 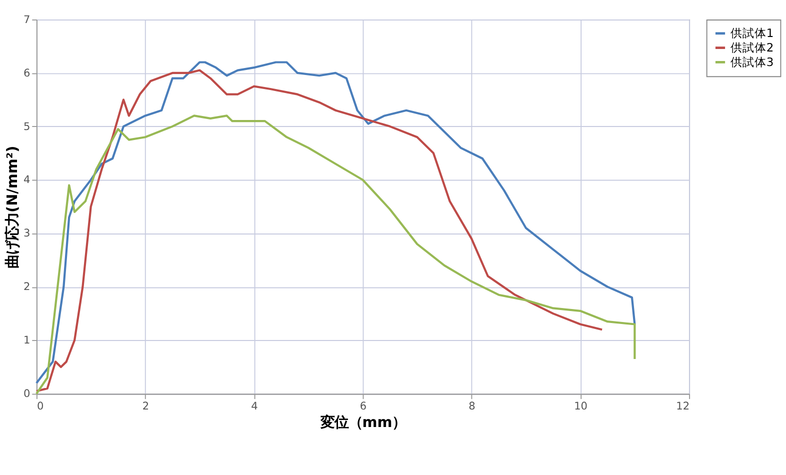 I want to click on x-tick-label: 0, so click(x=40, y=406).